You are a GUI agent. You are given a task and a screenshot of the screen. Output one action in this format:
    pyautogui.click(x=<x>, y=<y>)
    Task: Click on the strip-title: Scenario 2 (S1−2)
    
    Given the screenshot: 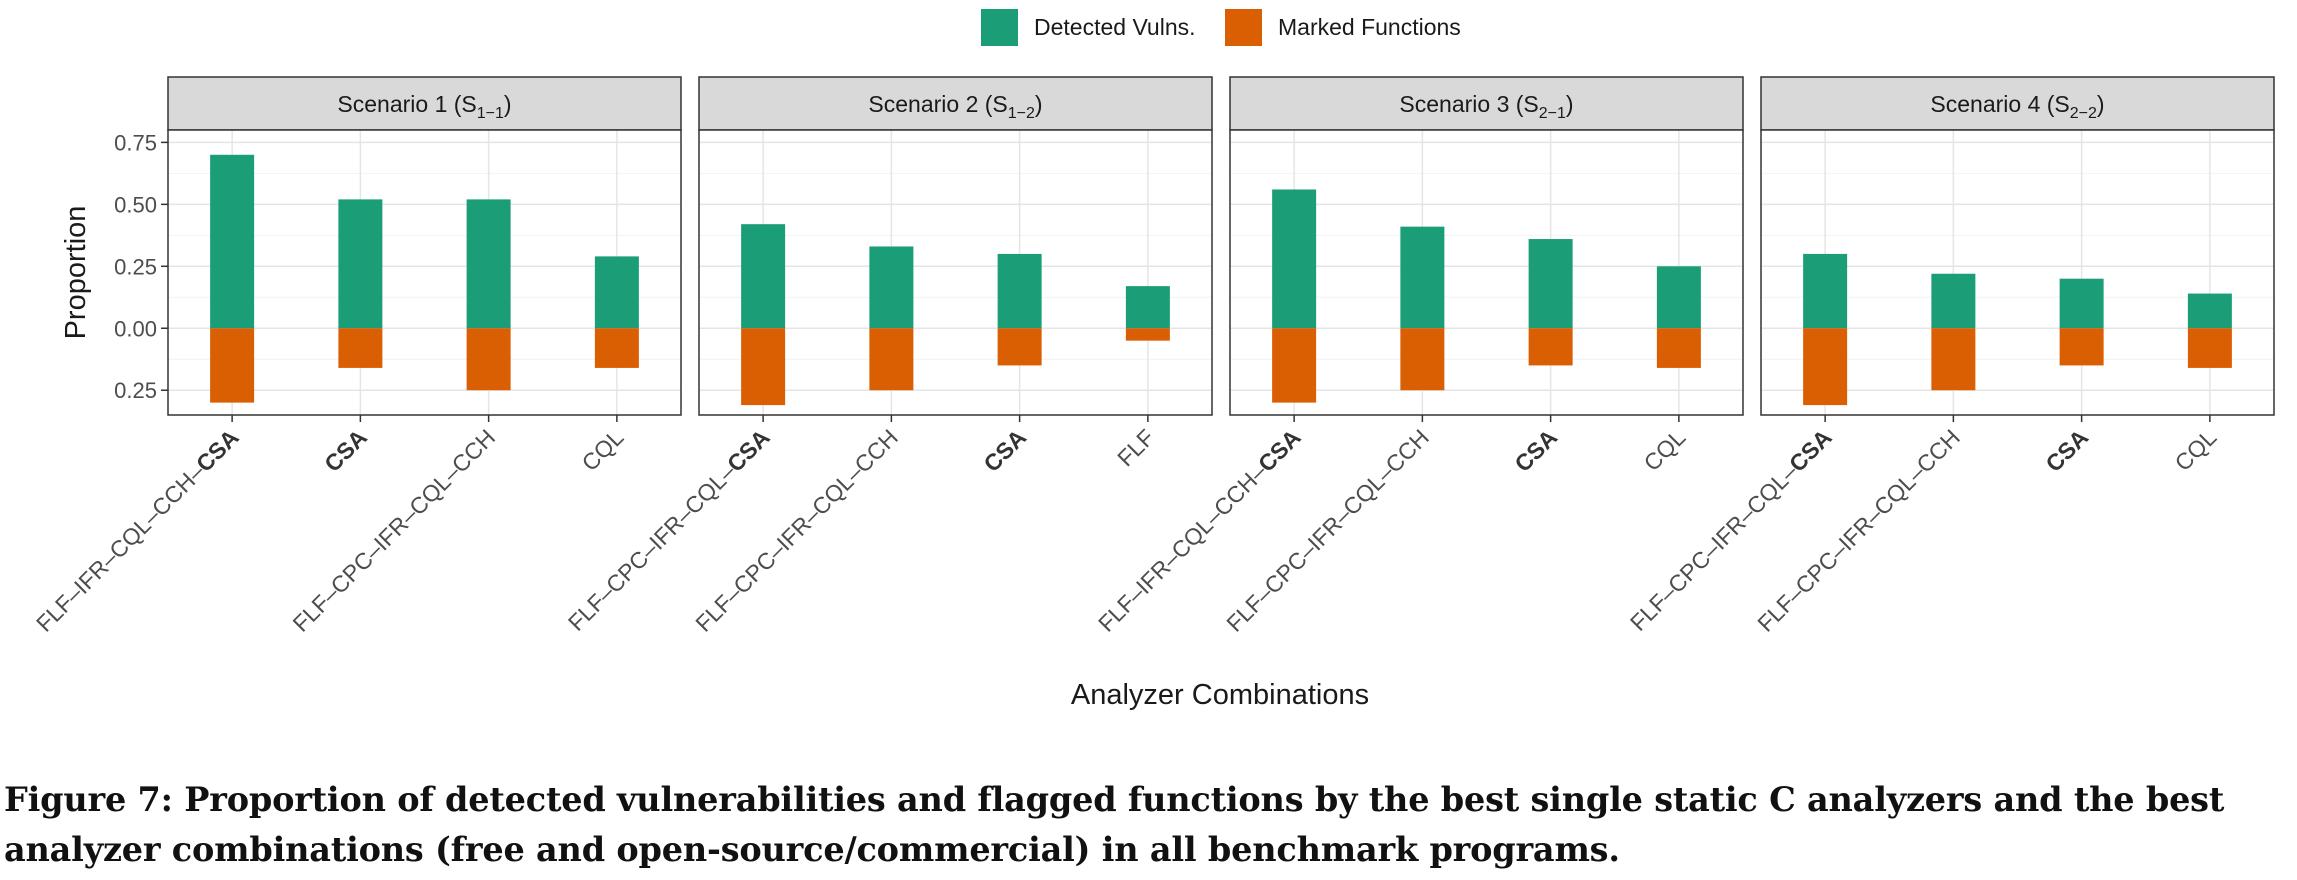 What is the action you would take?
    pyautogui.click(x=955, y=106)
    